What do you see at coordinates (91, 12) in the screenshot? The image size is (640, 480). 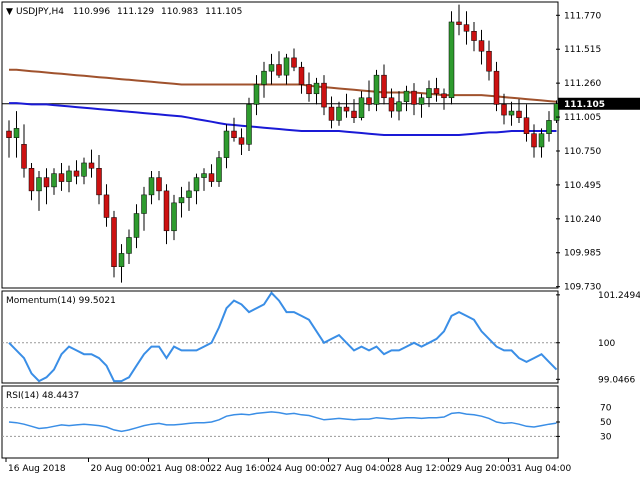 I see `open-value: 110.996` at bounding box center [91, 12].